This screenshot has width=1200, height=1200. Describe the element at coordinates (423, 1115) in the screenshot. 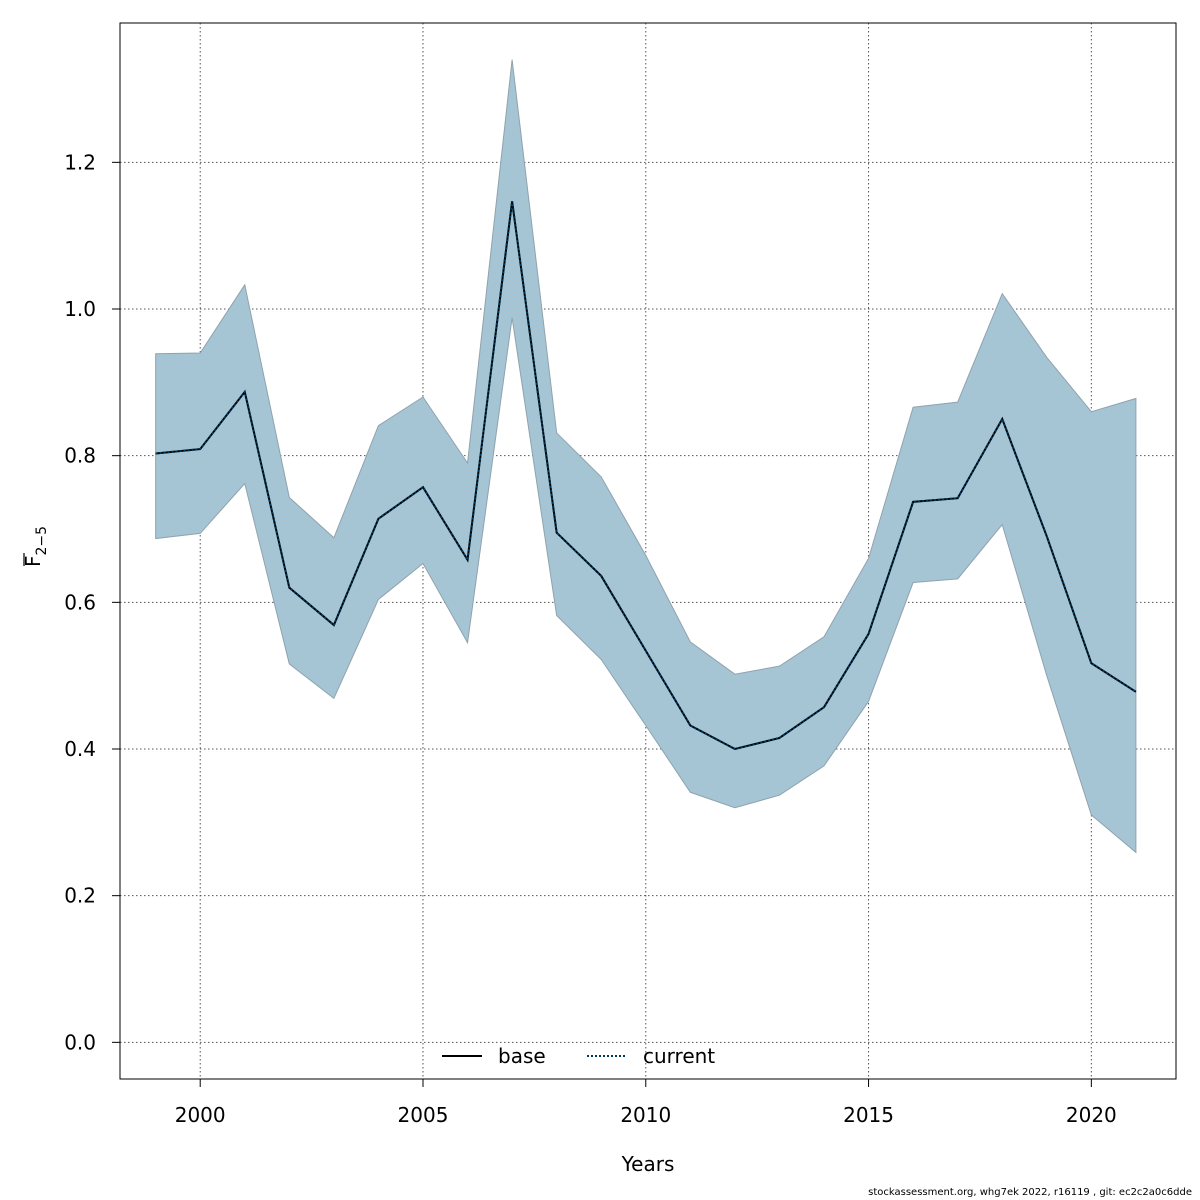

I see `x-tick-label-2005: 2005` at that location.